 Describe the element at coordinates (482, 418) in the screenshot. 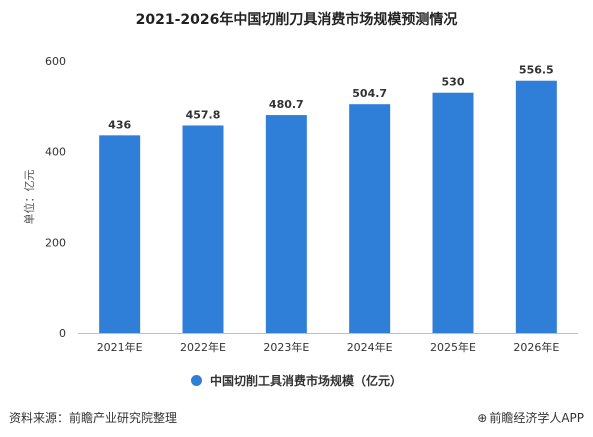

I see `globe-icon: ⊕` at that location.